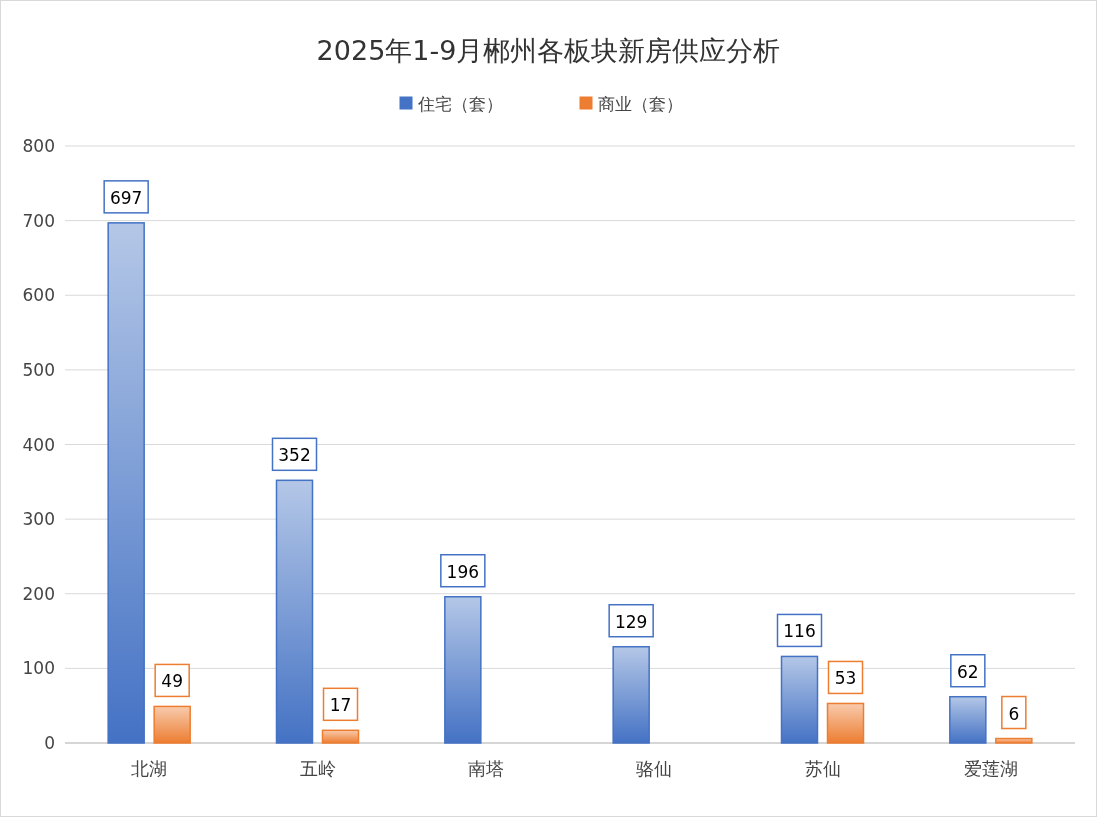  What do you see at coordinates (317, 768) in the screenshot?
I see `x-tick-label: 五岭` at bounding box center [317, 768].